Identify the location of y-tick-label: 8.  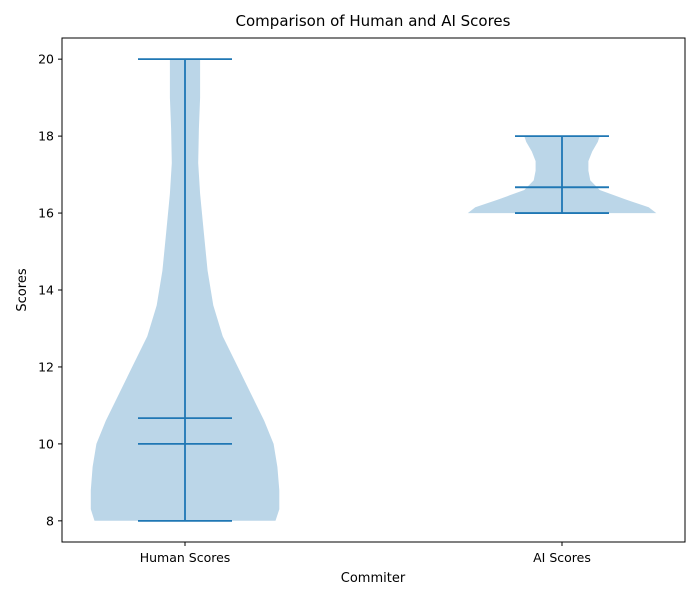
(50, 520).